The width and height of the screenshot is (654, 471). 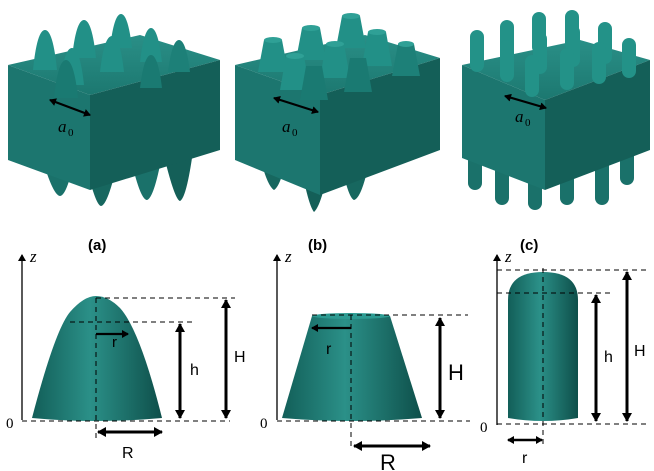 I want to click on panel-tag-a: (a), so click(x=97, y=245).